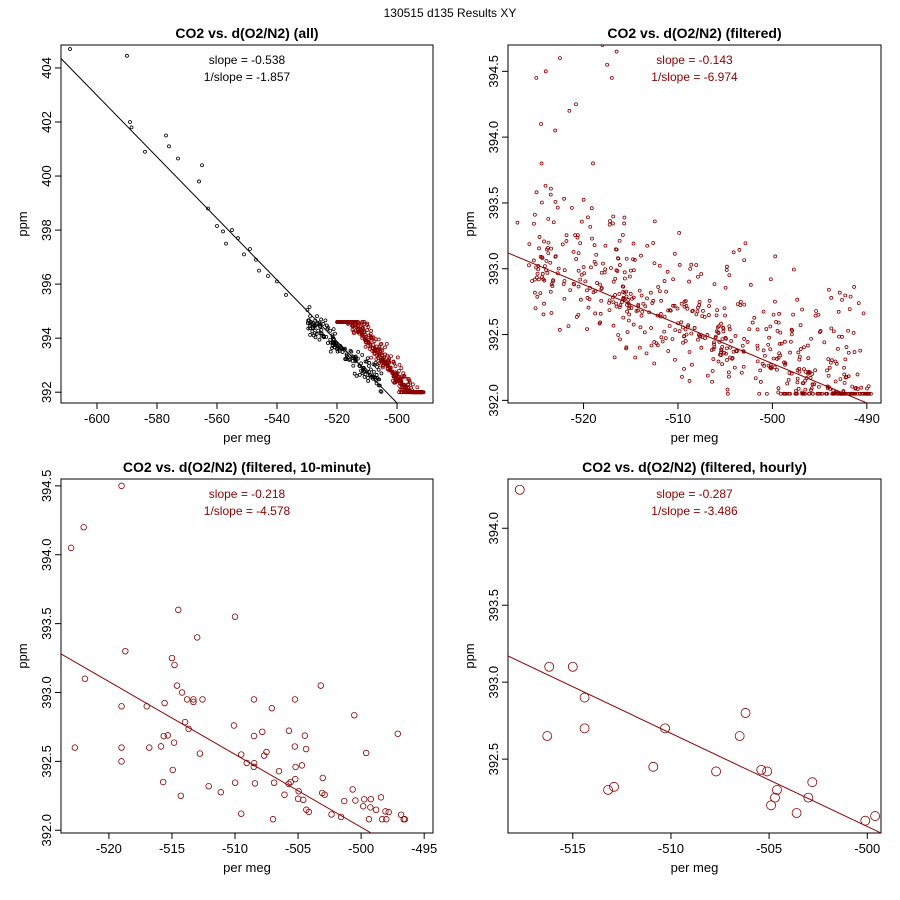  I want to click on x-tick-label: -490, so click(867, 418).